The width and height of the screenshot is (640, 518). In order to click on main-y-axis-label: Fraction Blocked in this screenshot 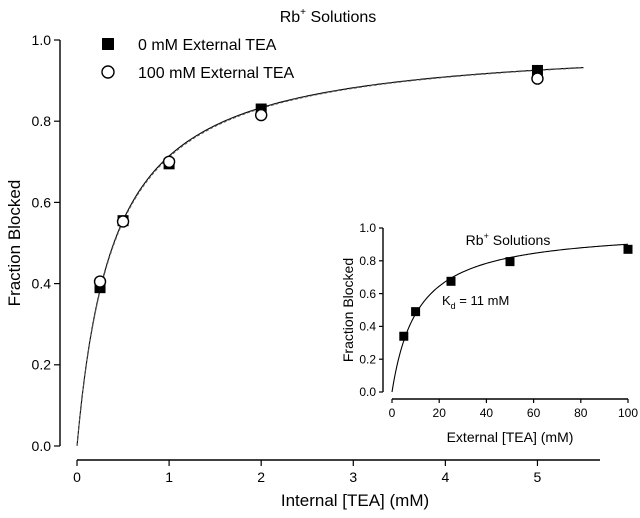, I will do `click(14, 243)`.